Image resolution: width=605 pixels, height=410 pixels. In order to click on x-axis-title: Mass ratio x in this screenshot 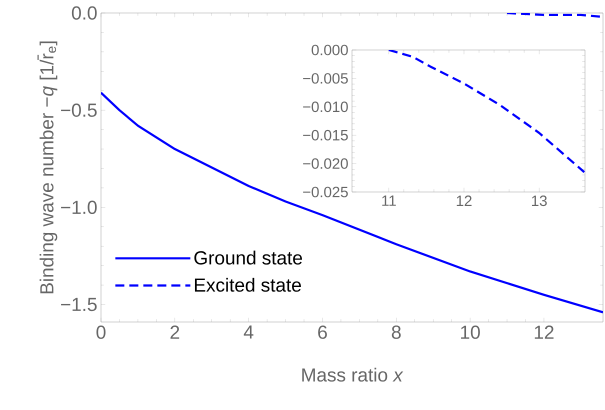, I will do `click(353, 375)`.